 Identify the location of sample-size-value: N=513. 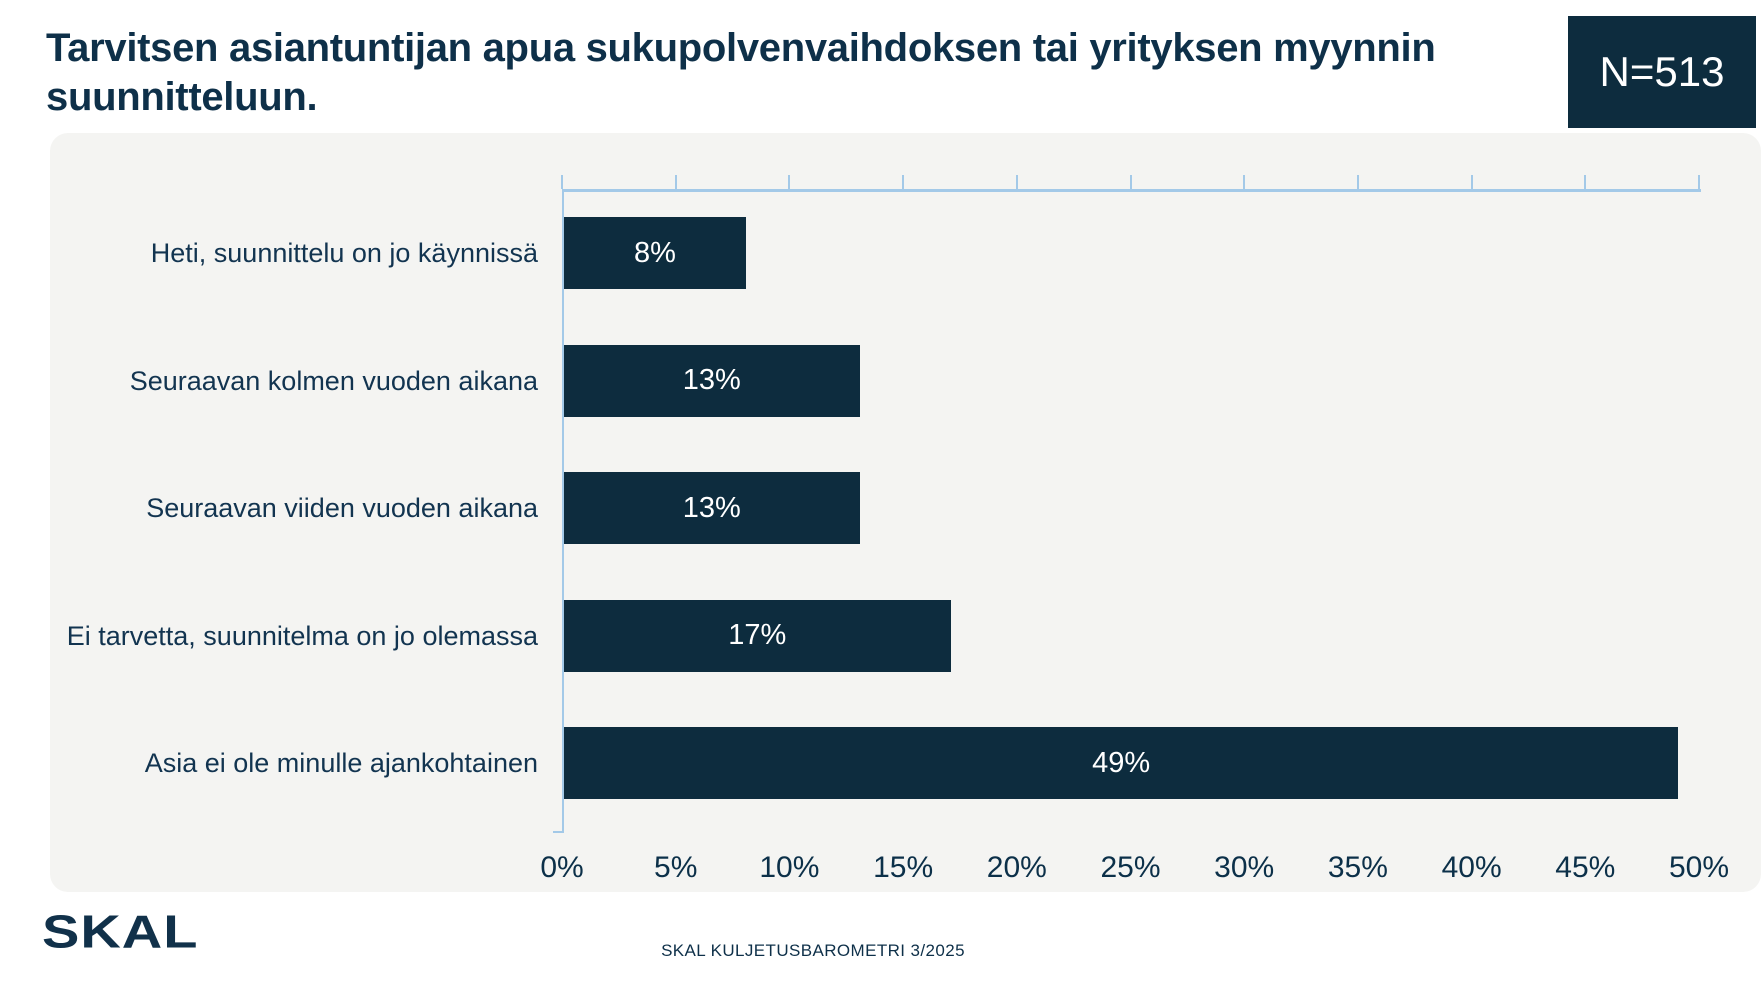
(1662, 71).